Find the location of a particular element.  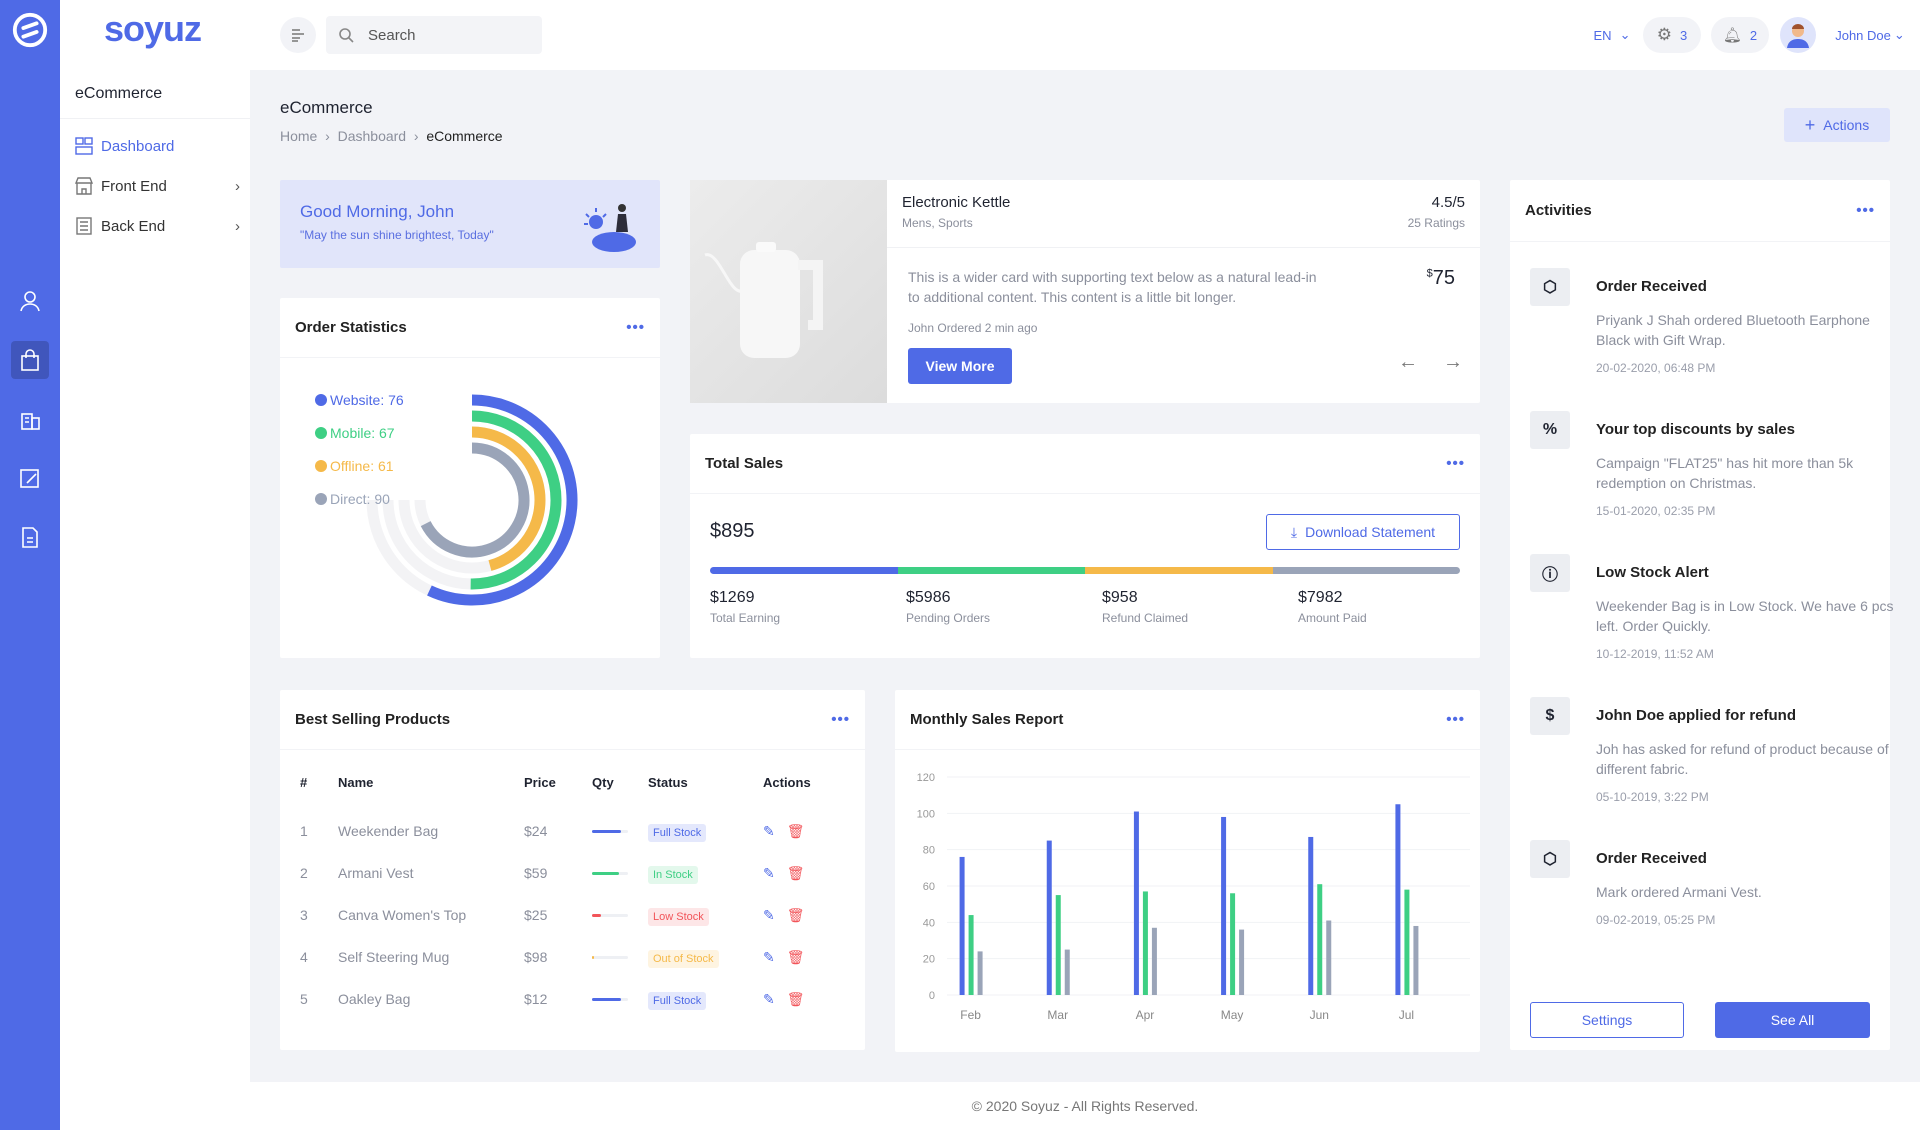

search-icon is located at coordinates (346, 35).